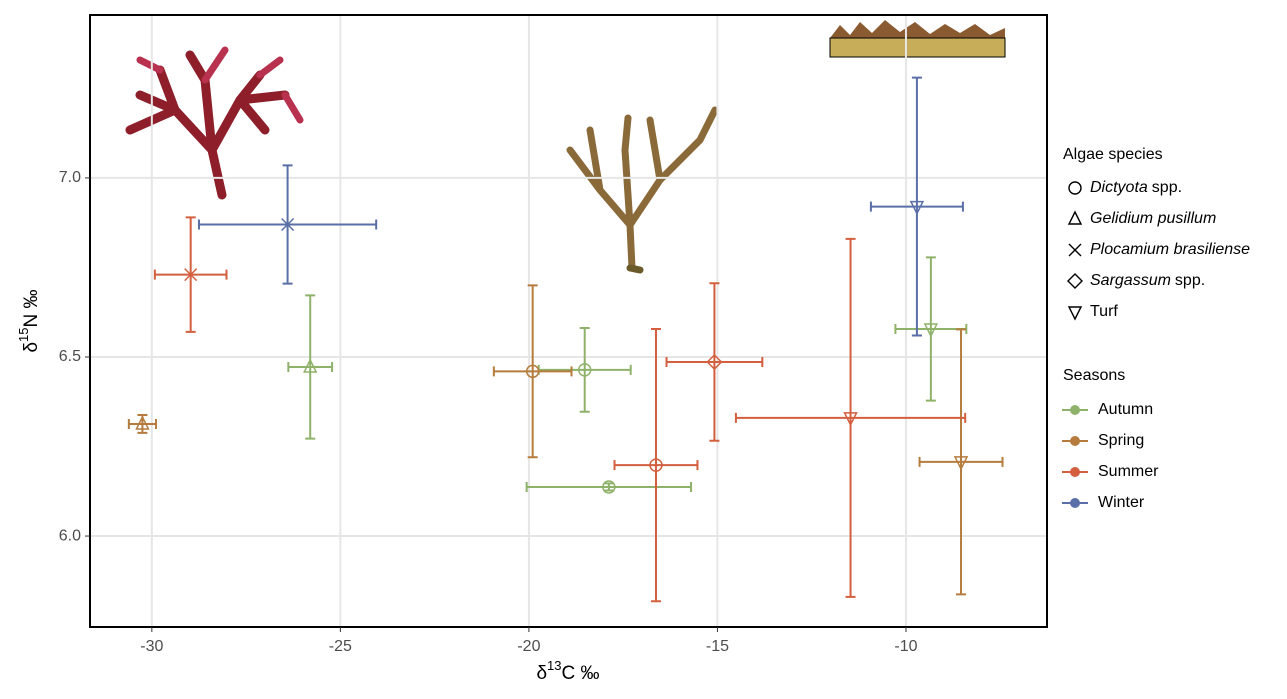 The height and width of the screenshot is (699, 1287). I want to click on x-tick-label: -15, so click(717, 646).